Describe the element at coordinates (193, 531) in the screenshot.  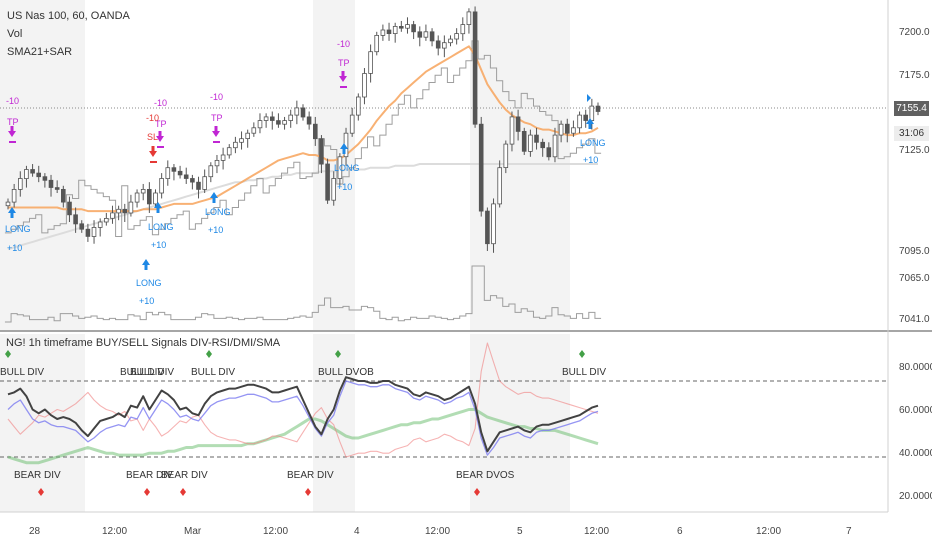
I see `time-tick: Mar` at that location.